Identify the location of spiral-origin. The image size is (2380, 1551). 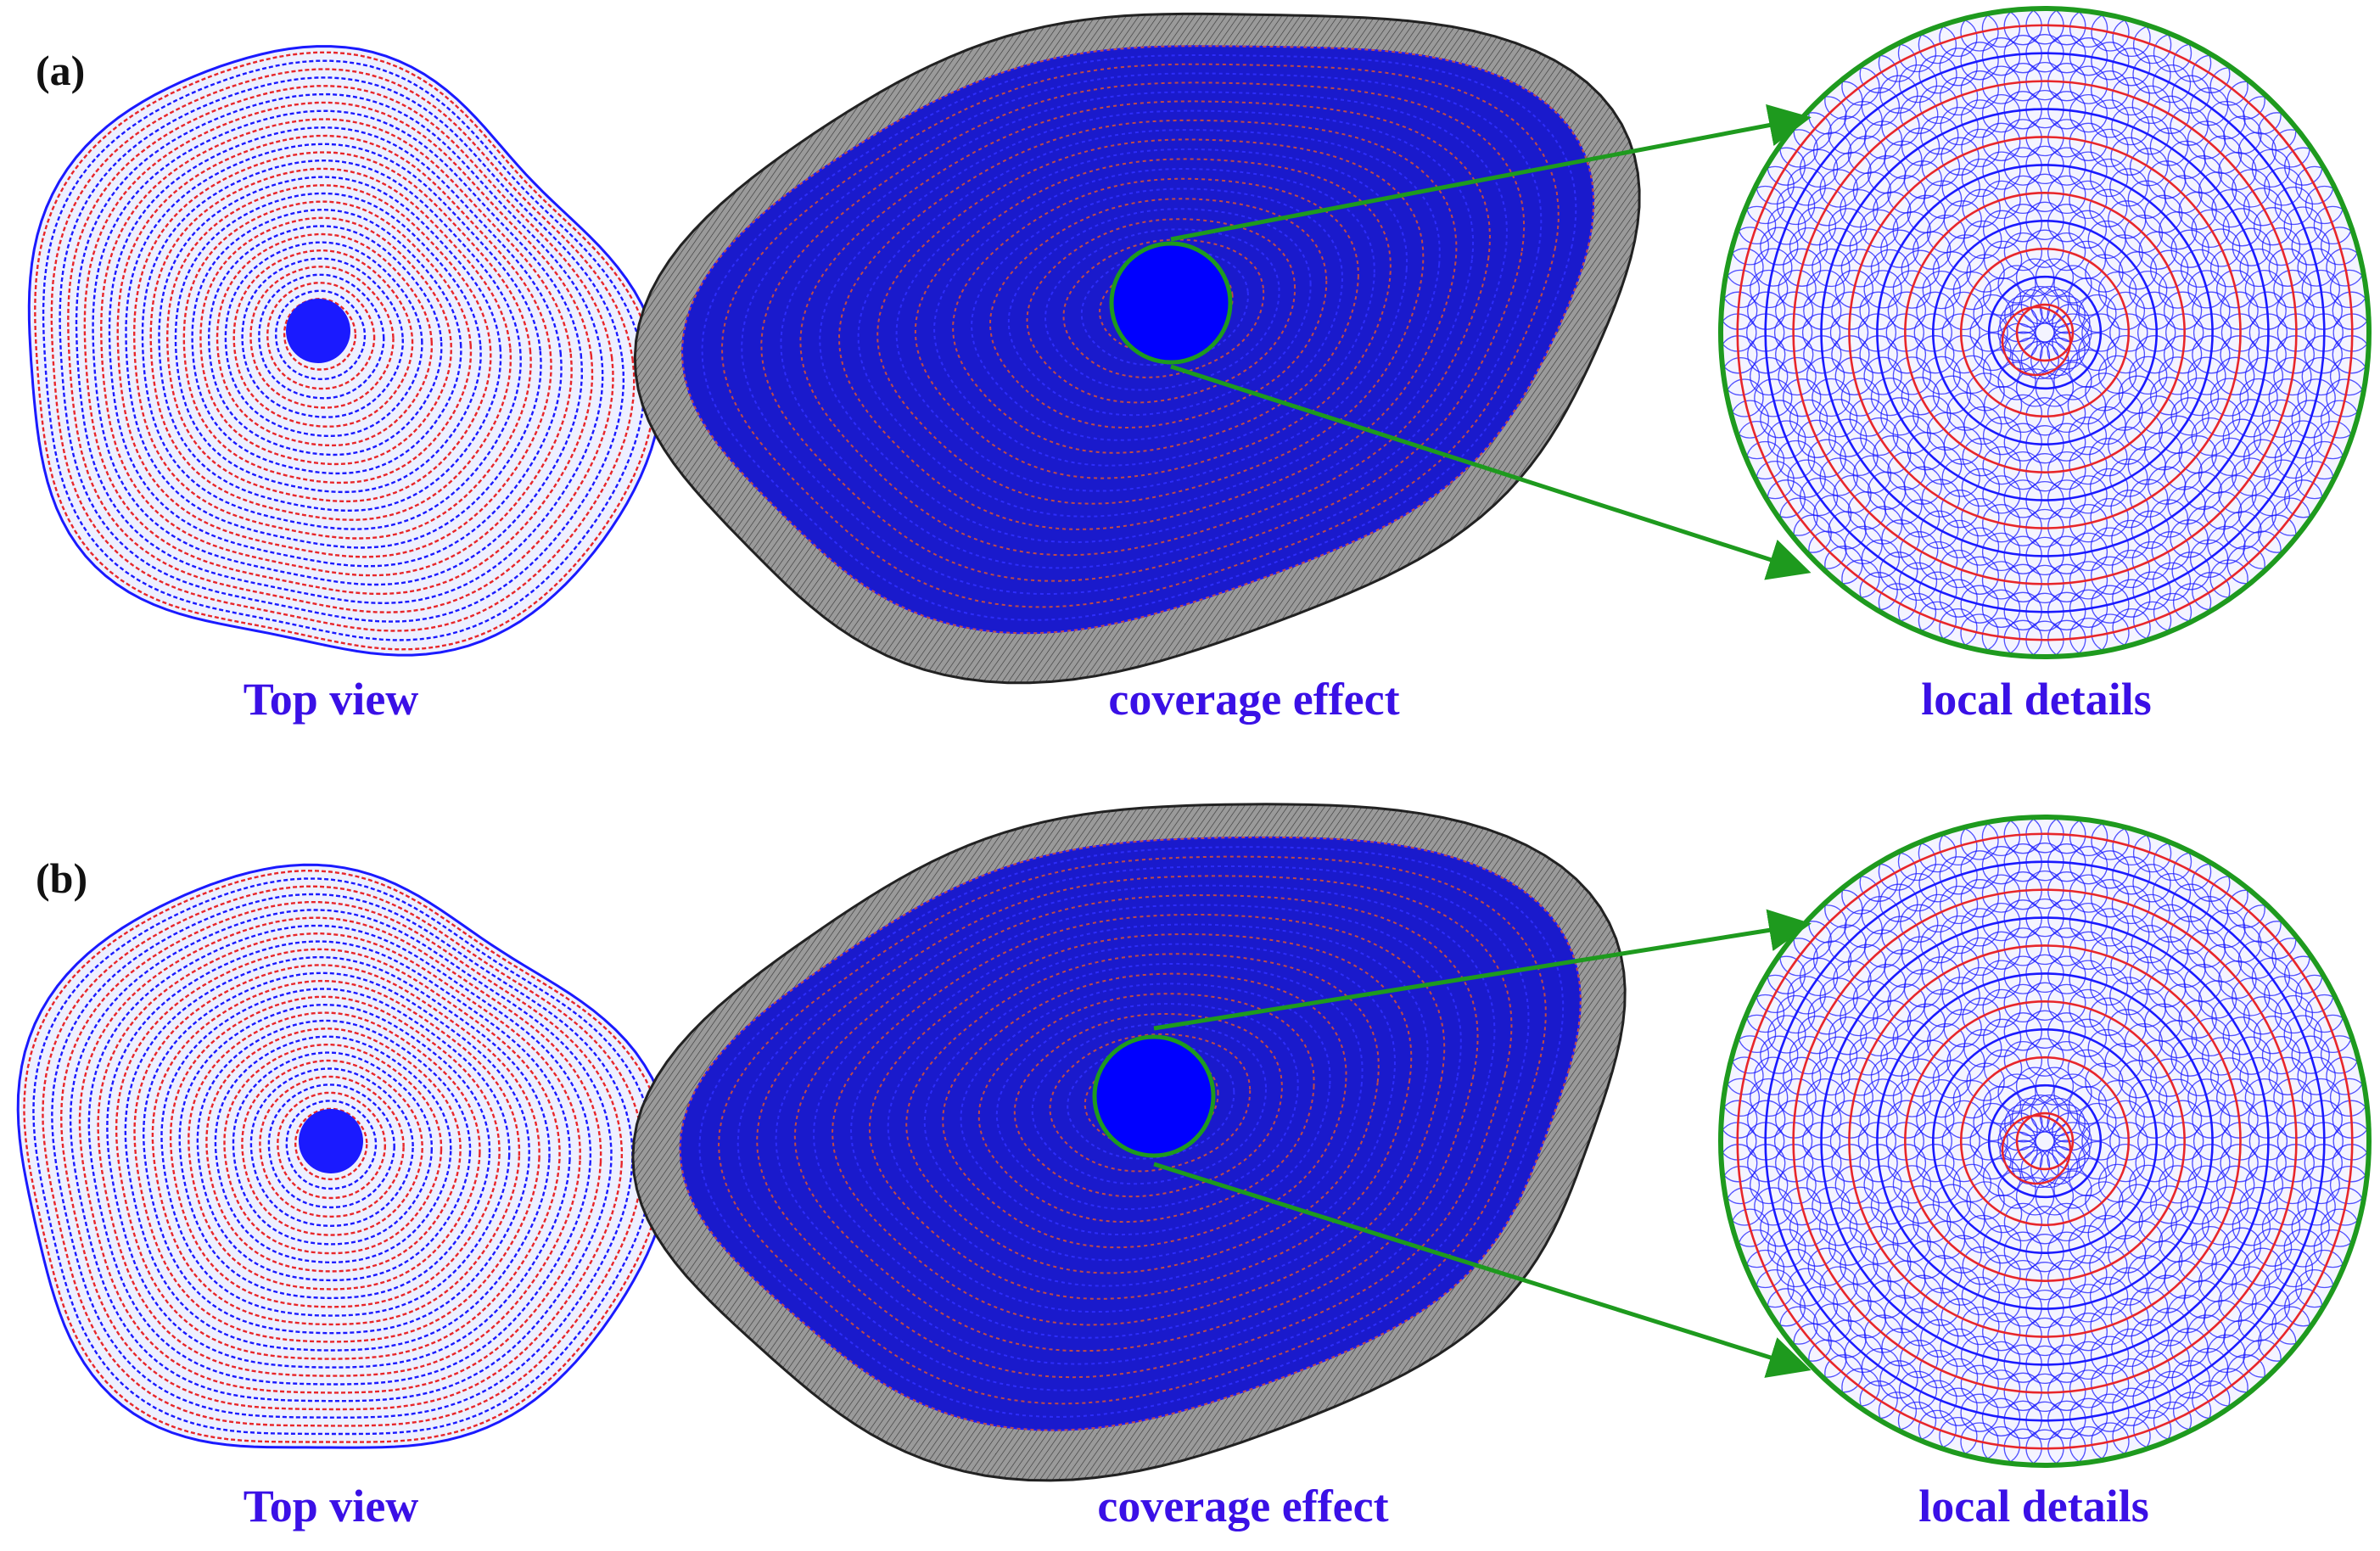
(2036, 1149).